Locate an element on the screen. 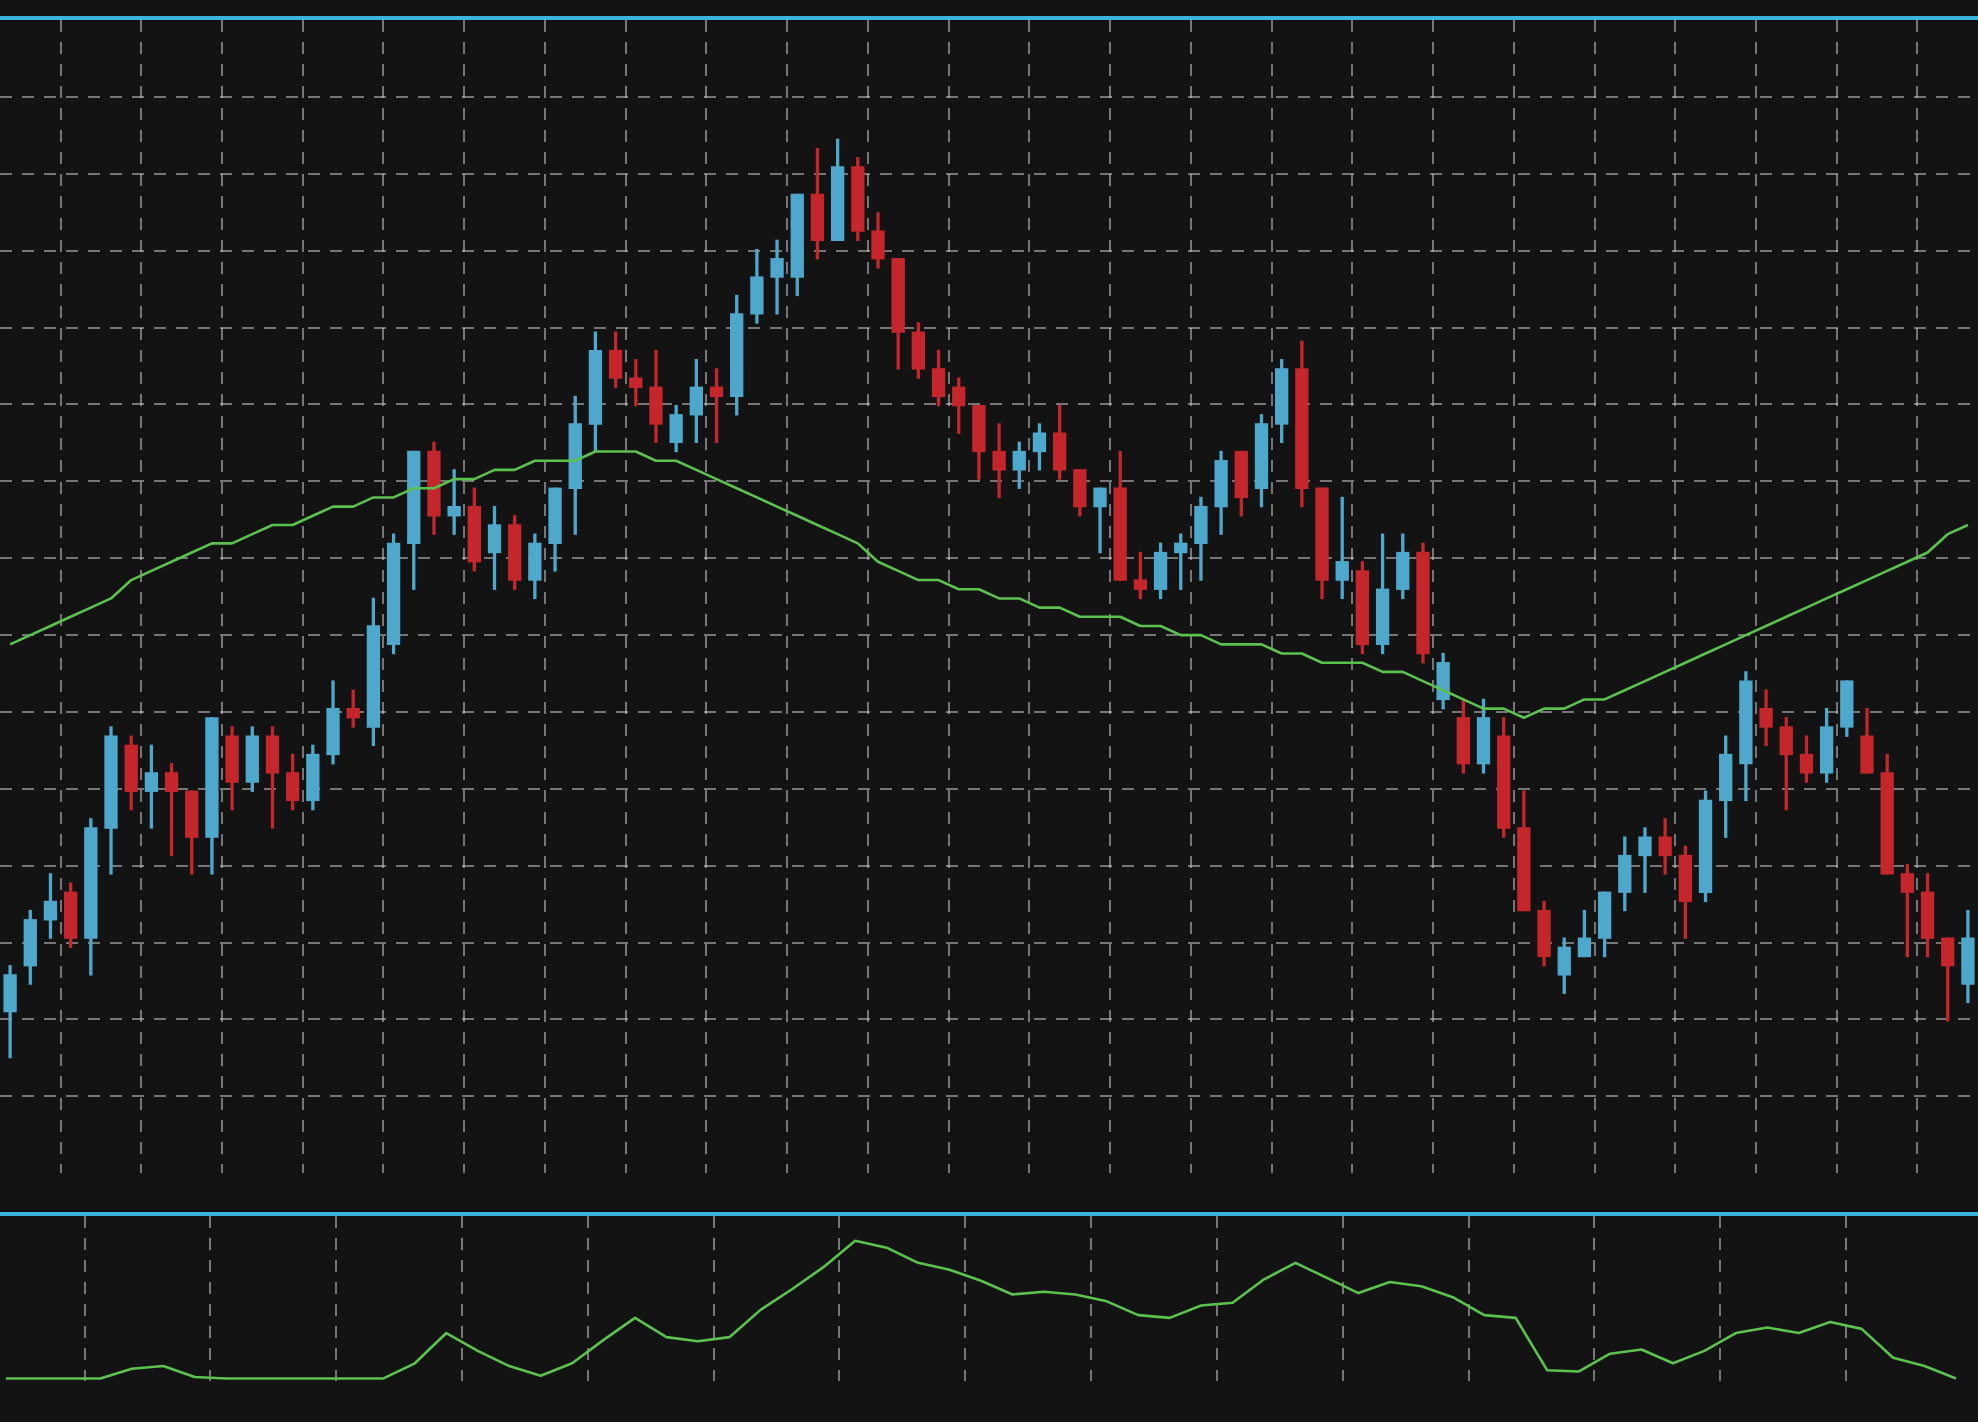 The image size is (1978, 1422). candlestick is located at coordinates (454, 502).